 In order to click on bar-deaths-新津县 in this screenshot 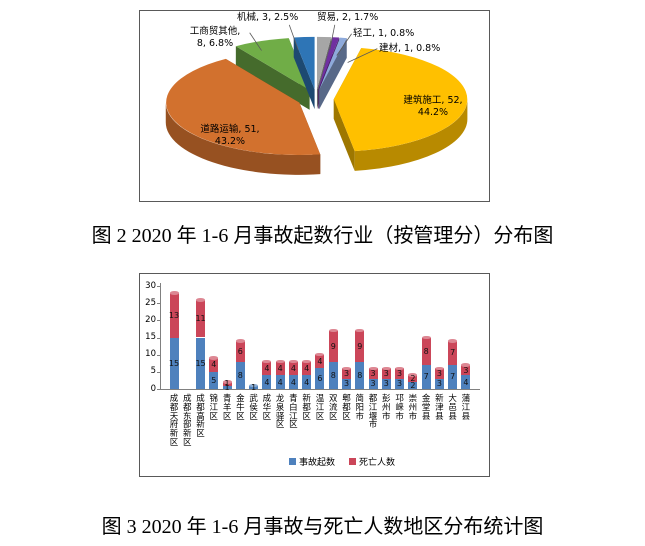, I will do `click(439, 373)`.